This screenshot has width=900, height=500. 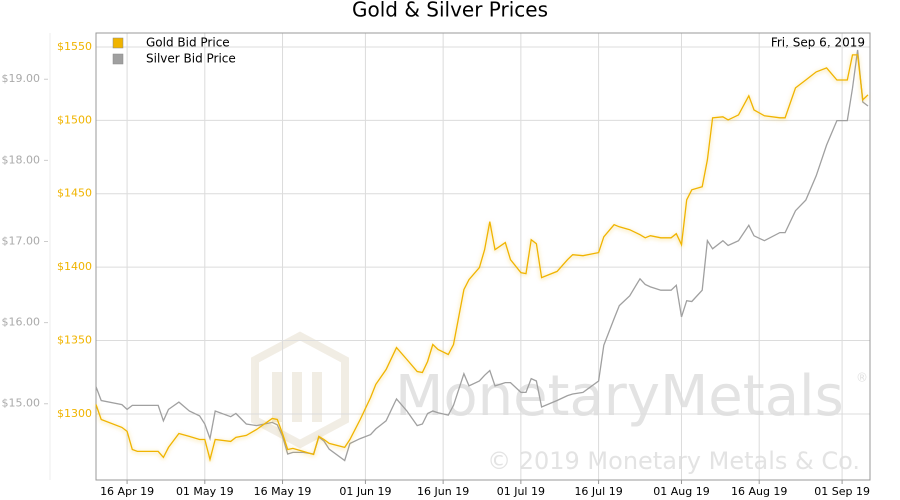 What do you see at coordinates (74, 413) in the screenshot?
I see `y-tick-label: $1300` at bounding box center [74, 413].